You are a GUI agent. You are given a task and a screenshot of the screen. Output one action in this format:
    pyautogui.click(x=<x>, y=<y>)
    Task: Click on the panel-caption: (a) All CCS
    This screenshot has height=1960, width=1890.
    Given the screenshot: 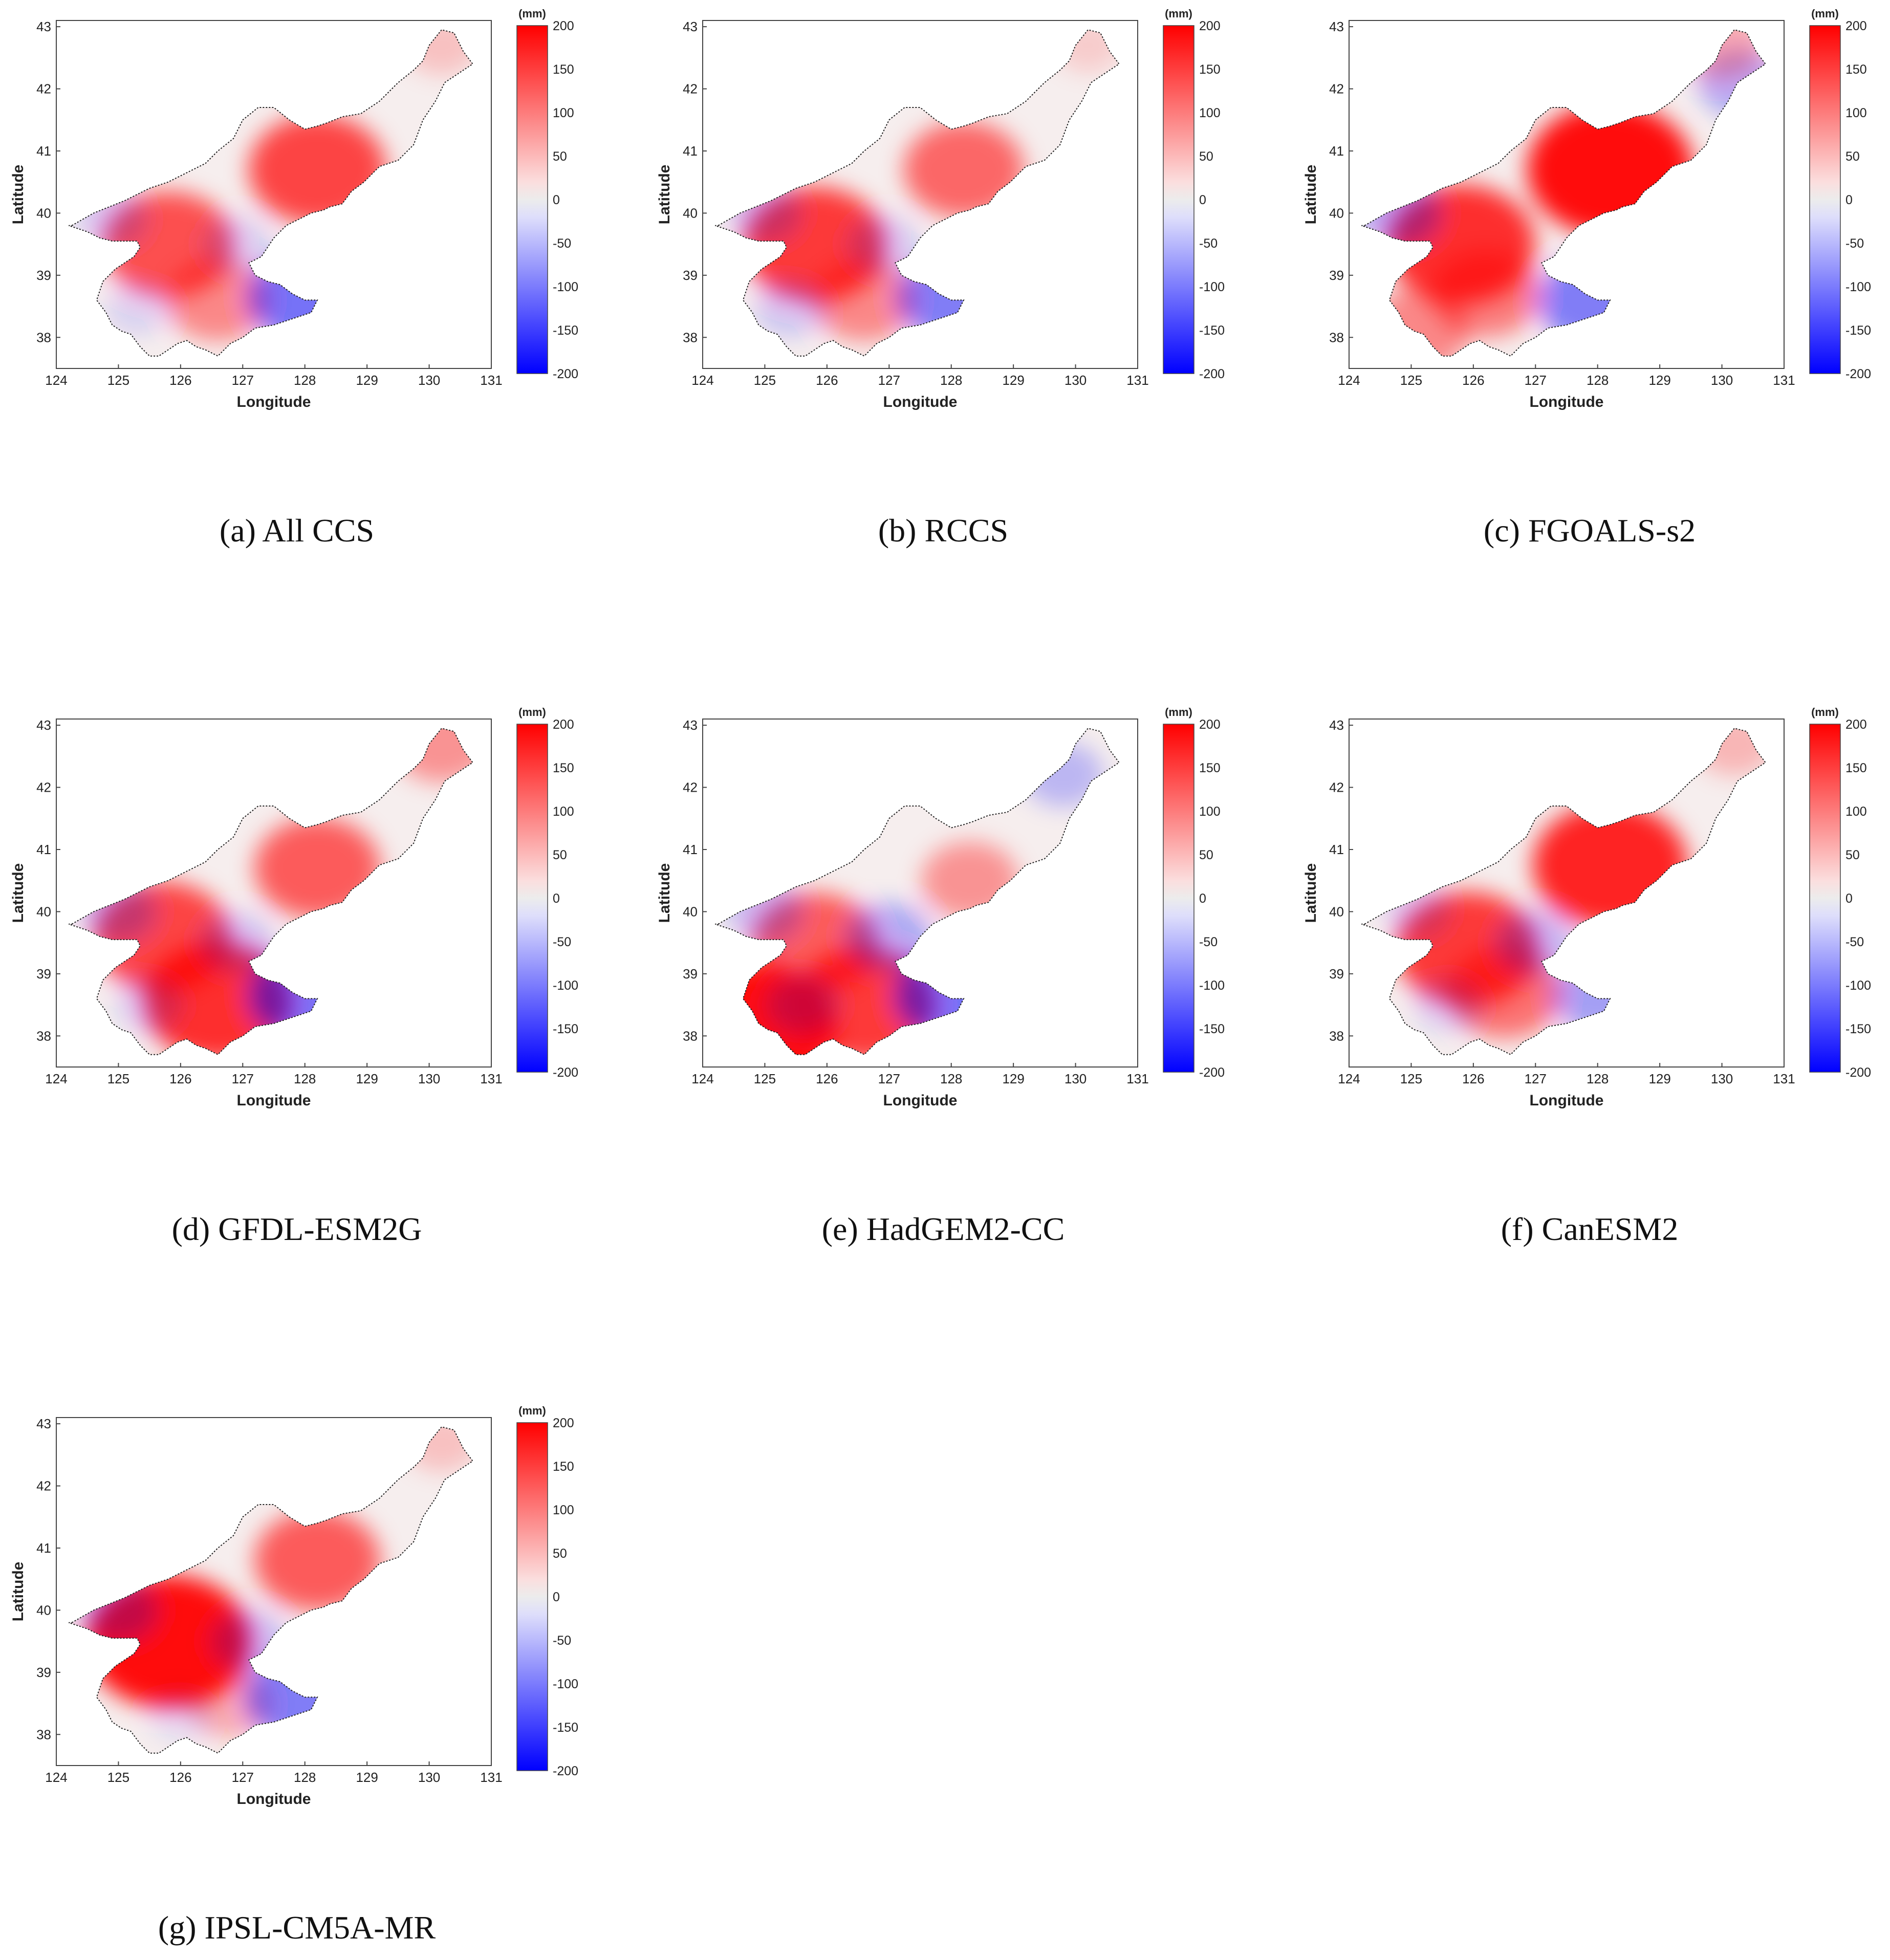 What is the action you would take?
    pyautogui.click(x=297, y=530)
    